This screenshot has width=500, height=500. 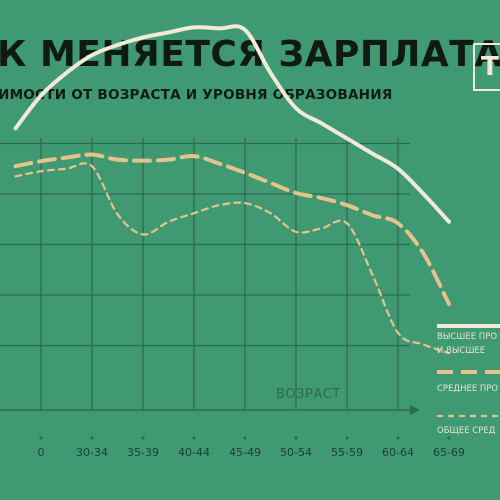 What do you see at coordinates (308, 394) in the screenshot?
I see `x-axis-title: ВОЗРАСТ` at bounding box center [308, 394].